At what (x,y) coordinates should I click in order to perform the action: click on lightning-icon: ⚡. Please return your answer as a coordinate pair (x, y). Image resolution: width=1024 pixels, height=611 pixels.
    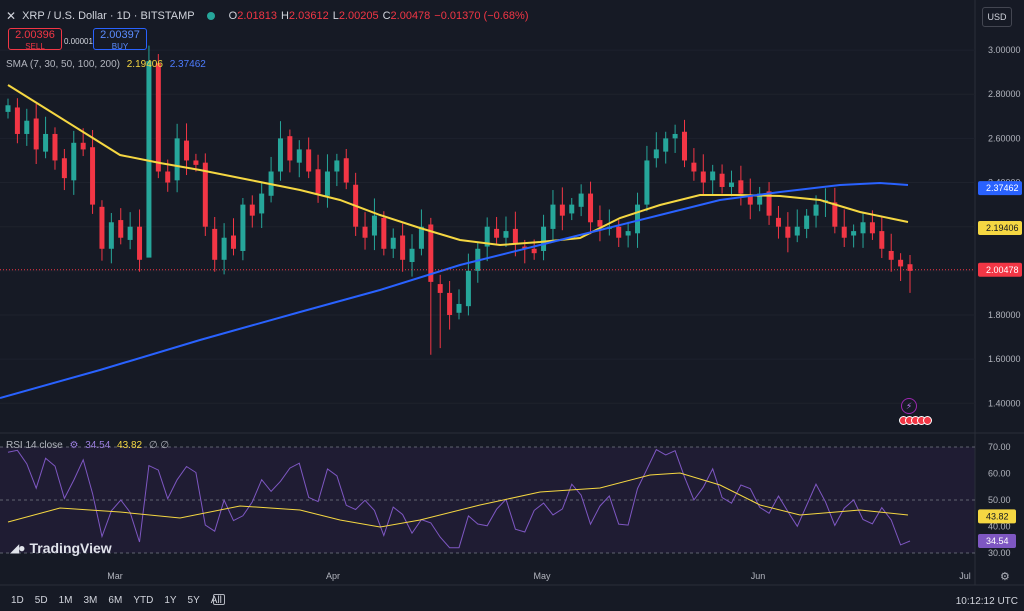
    Looking at the image, I should click on (909, 406).